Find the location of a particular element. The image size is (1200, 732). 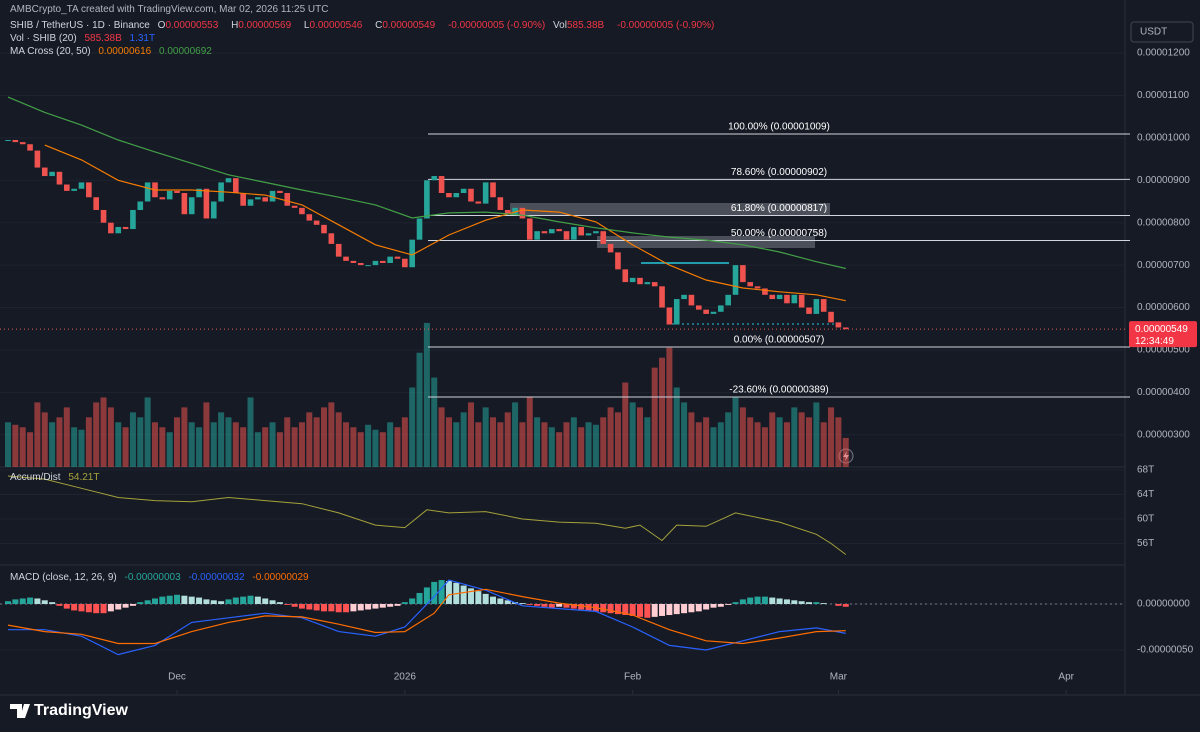

y-tick-label: 60T is located at coordinates (1145, 519).